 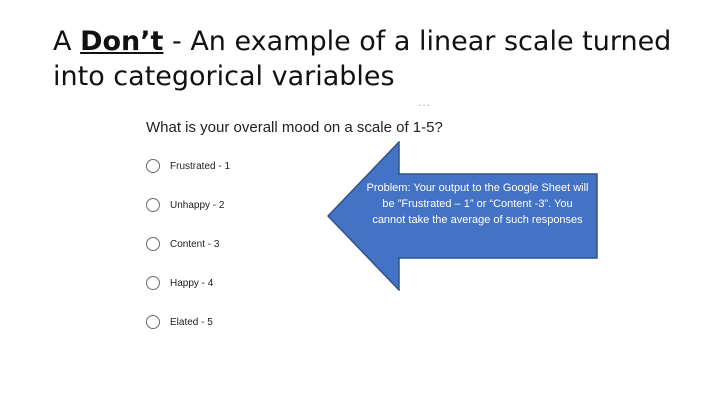 I want to click on option-frustrated: Frustrated - 1, so click(x=188, y=166).